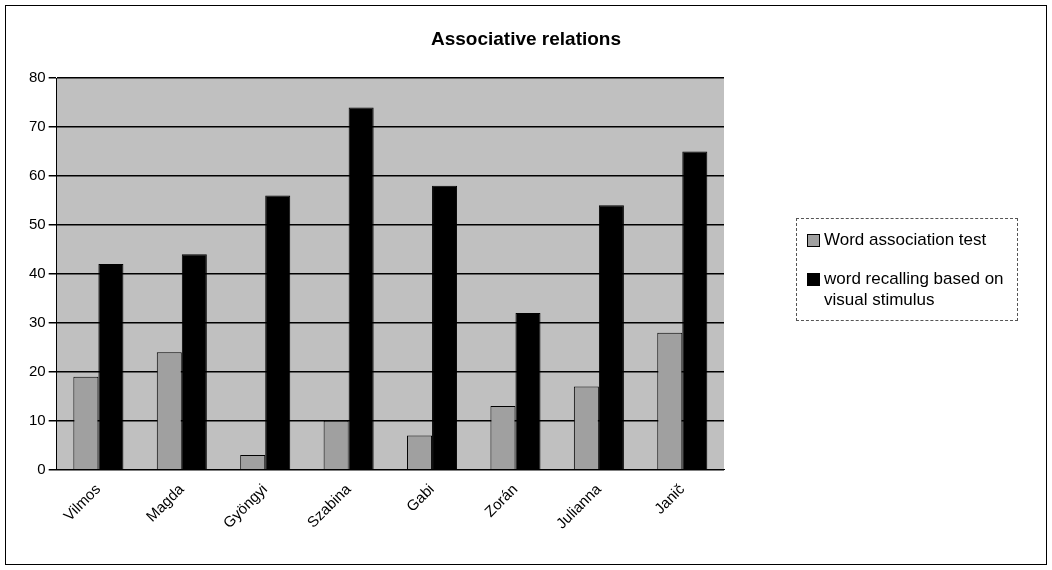 The image size is (1052, 570). I want to click on y-tick-label: 60, so click(37, 175).